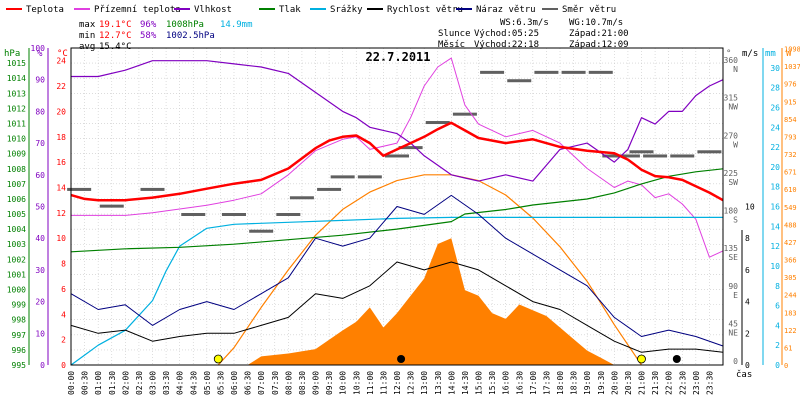 The height and width of the screenshot is (404, 800). What do you see at coordinates (16, 123) in the screenshot?
I see `tick-pressure: 1011` at bounding box center [16, 123].